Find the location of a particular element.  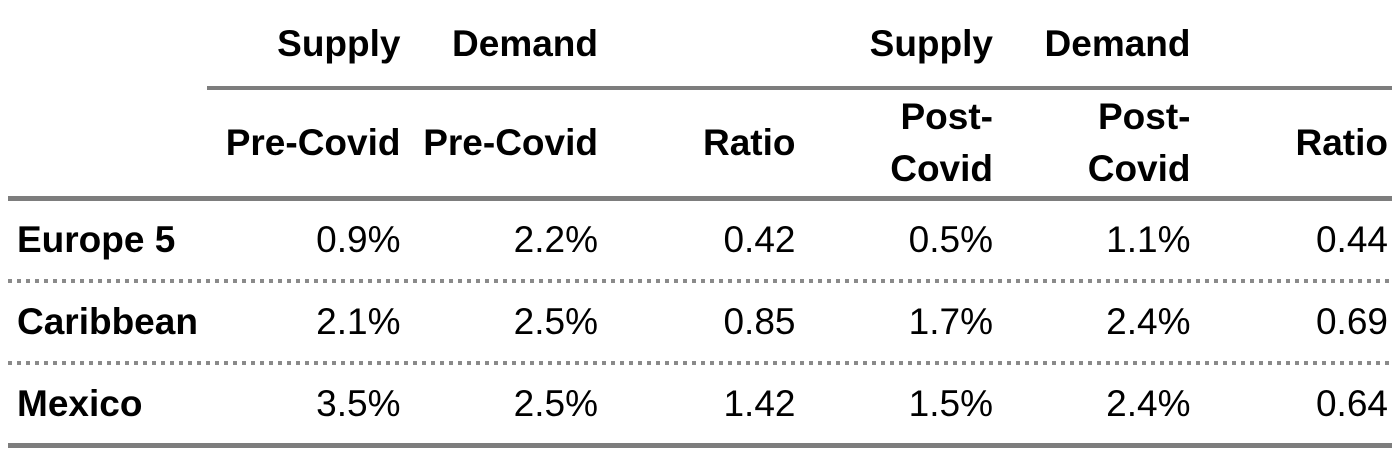

col-header-ratio-pre: Ratio is located at coordinates (701, 144).